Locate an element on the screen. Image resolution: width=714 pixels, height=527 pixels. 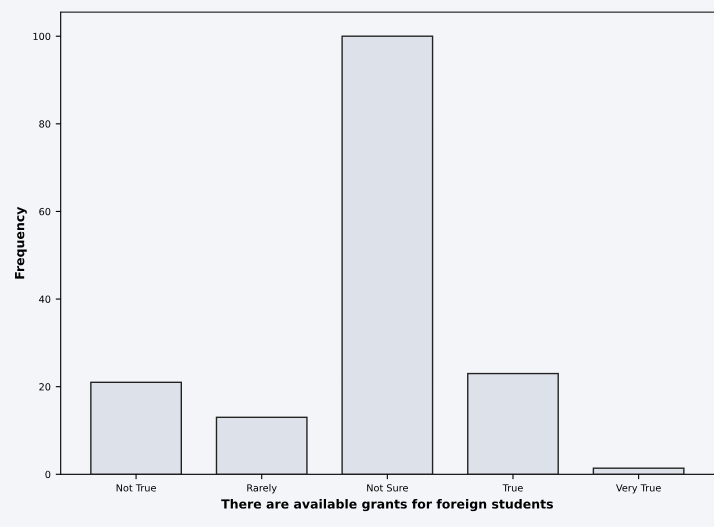
x-tick-label: Rarely is located at coordinates (262, 489).